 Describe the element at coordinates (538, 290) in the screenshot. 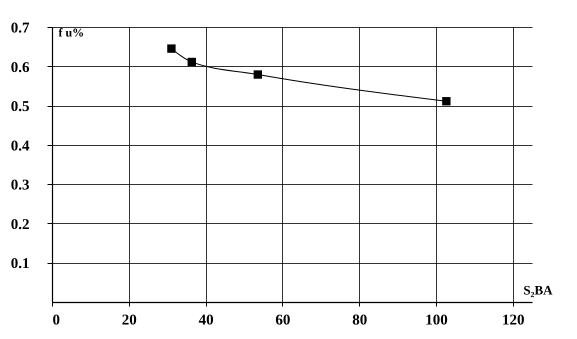

I see `x-axis-title: S₂BA` at that location.